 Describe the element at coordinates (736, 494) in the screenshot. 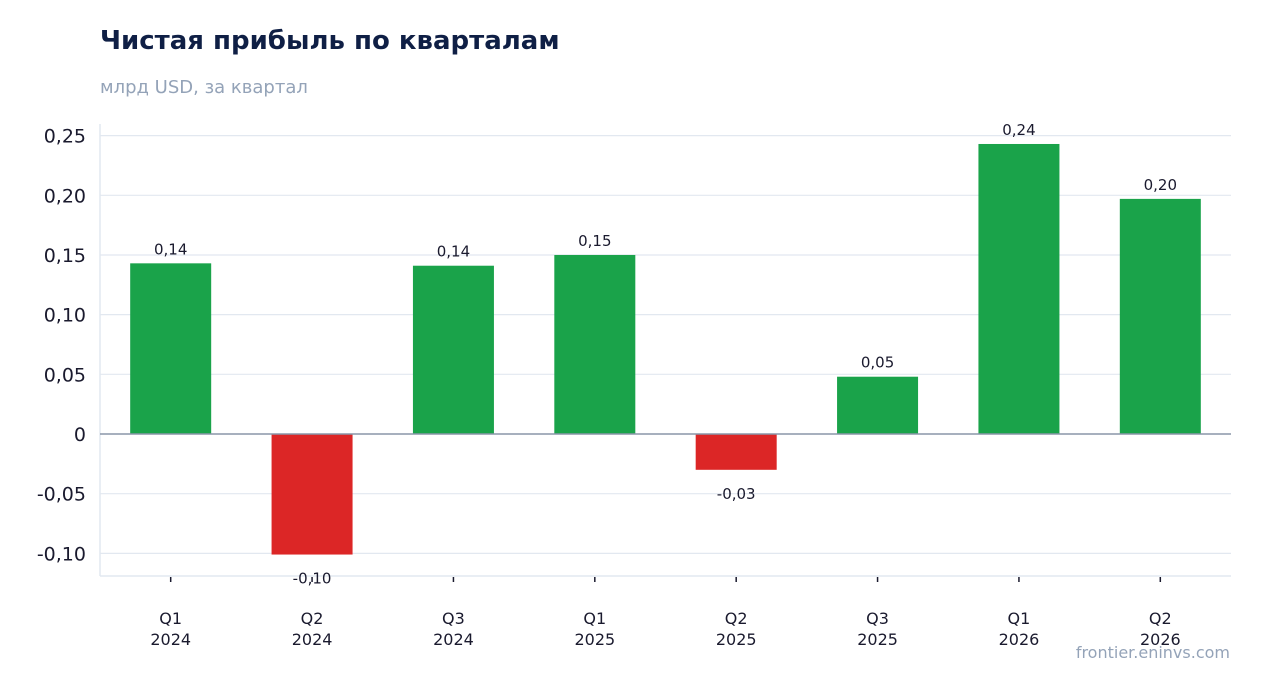

I see `data-label: -0,03` at that location.